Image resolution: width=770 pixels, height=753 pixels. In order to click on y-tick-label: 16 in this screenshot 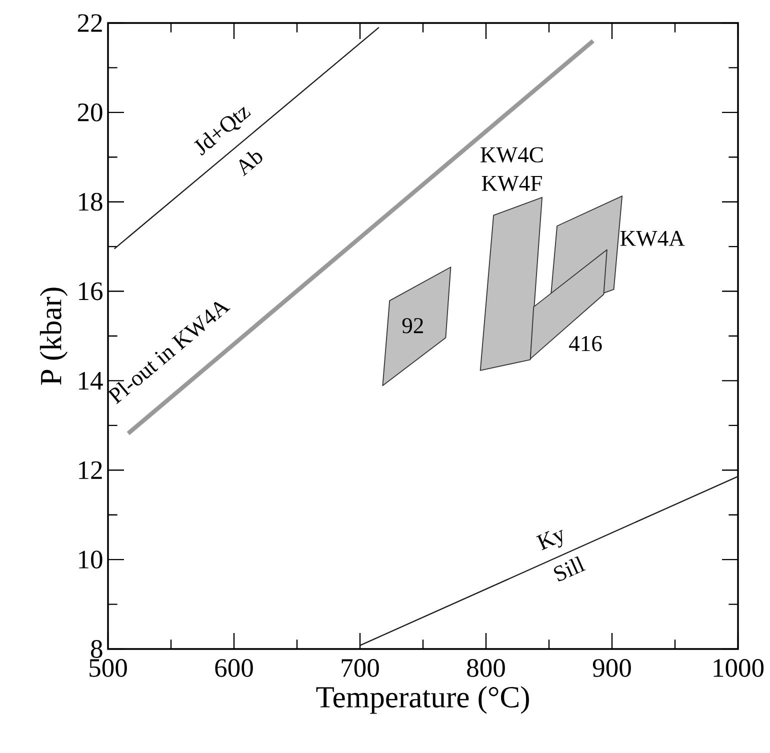, I will do `click(91, 291)`.